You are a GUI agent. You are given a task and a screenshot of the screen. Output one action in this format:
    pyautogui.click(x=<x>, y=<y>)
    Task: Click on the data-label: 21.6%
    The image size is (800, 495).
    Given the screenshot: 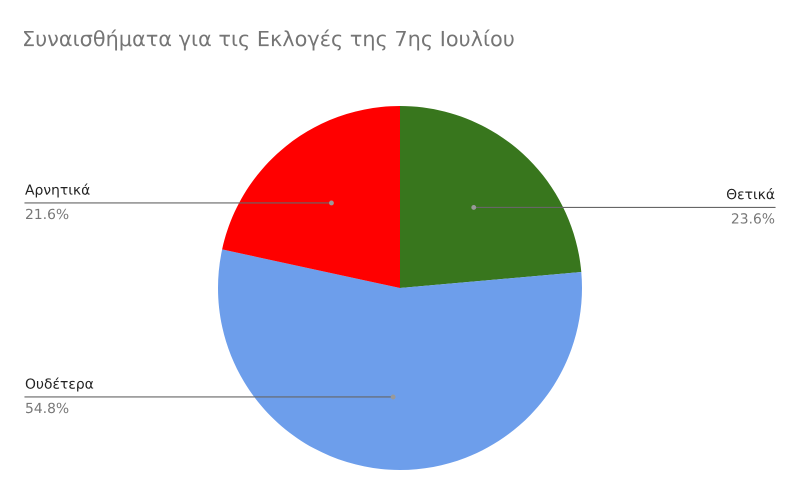 What is the action you would take?
    pyautogui.click(x=47, y=214)
    